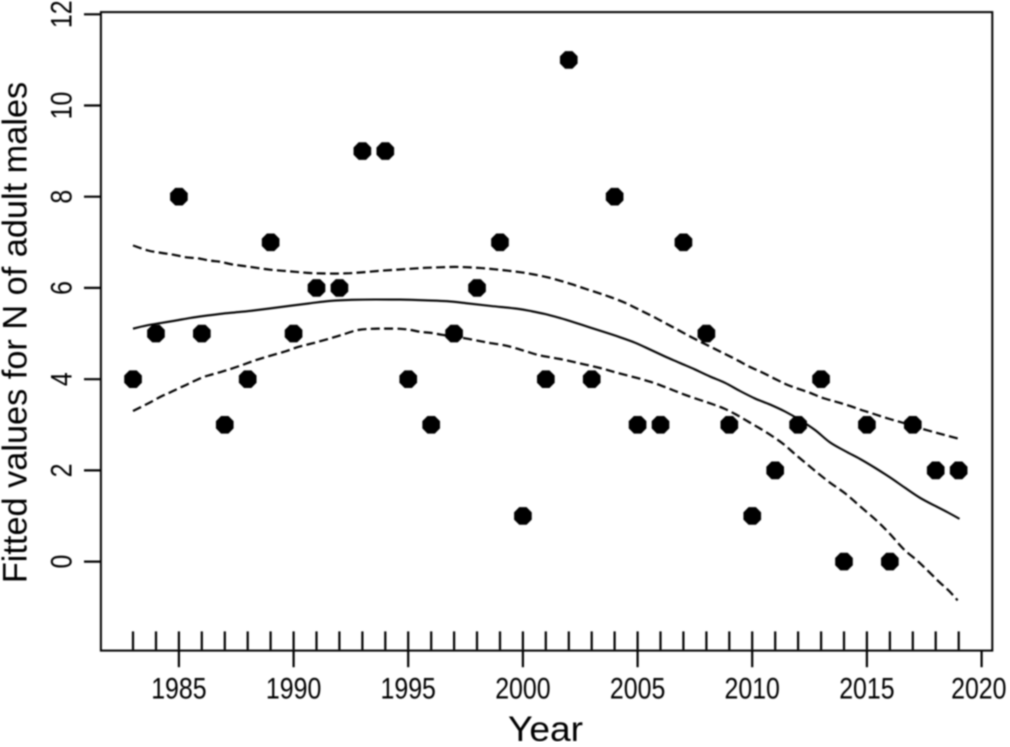 The height and width of the screenshot is (747, 1010). I want to click on svg-text: 1985, so click(178, 688).